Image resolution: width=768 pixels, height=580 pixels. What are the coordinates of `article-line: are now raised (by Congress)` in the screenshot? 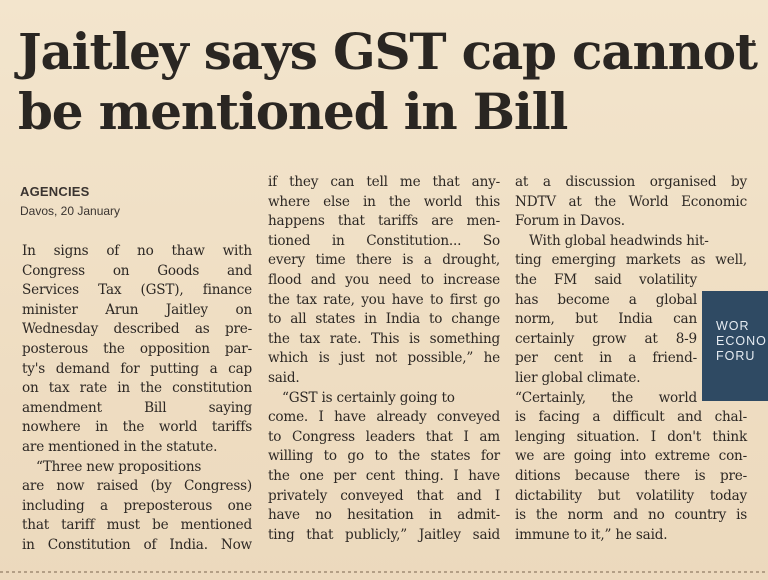 It's located at (137, 486).